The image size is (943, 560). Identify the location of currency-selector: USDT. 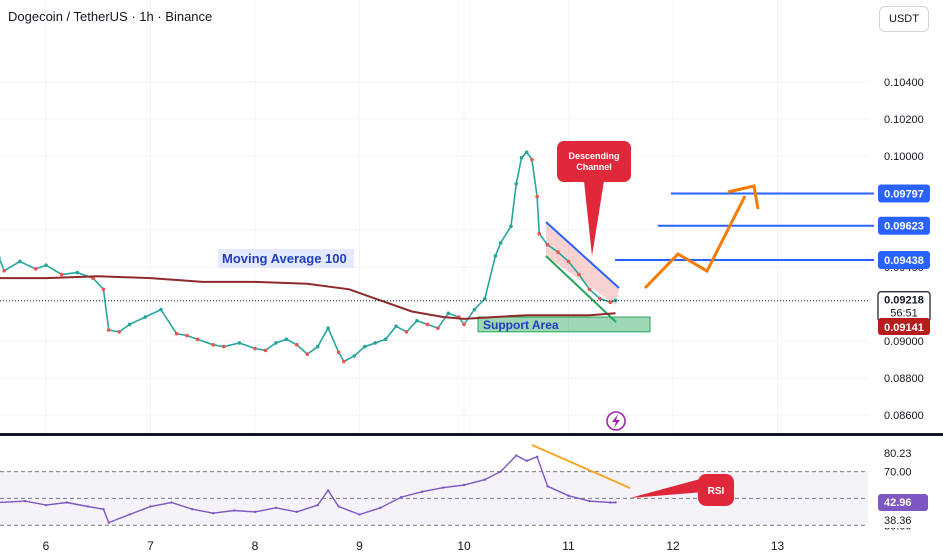
(904, 19).